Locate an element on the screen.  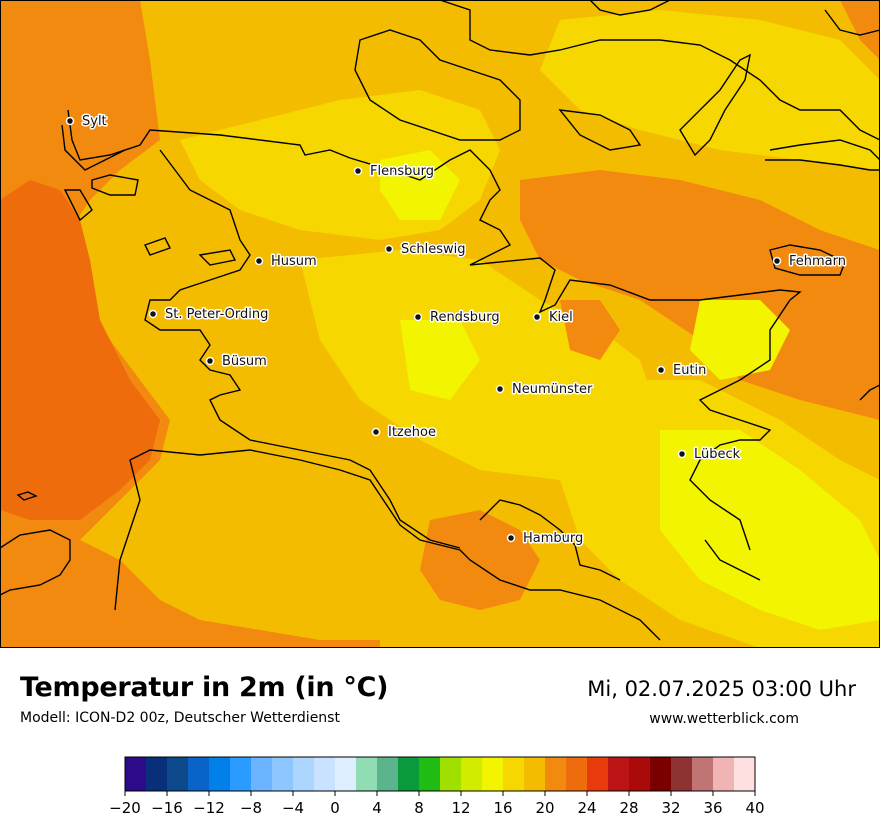
city-label: Büsum is located at coordinates (244, 361).